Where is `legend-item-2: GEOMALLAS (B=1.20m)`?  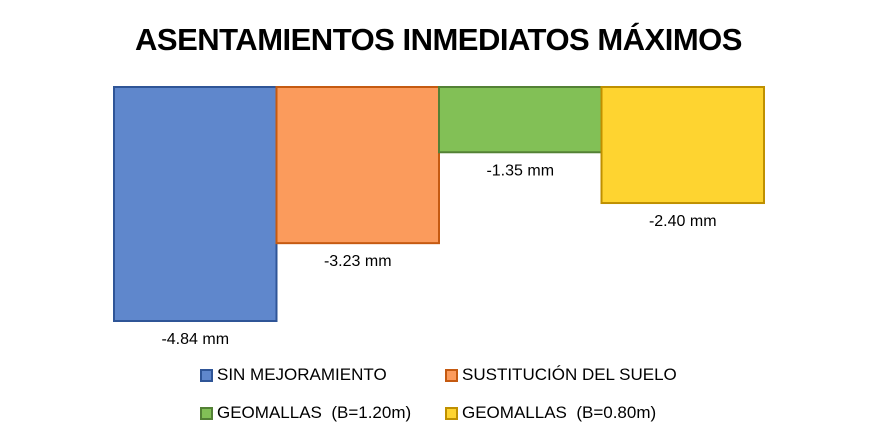
legend-item-2: GEOMALLAS (B=1.20m) is located at coordinates (305, 413).